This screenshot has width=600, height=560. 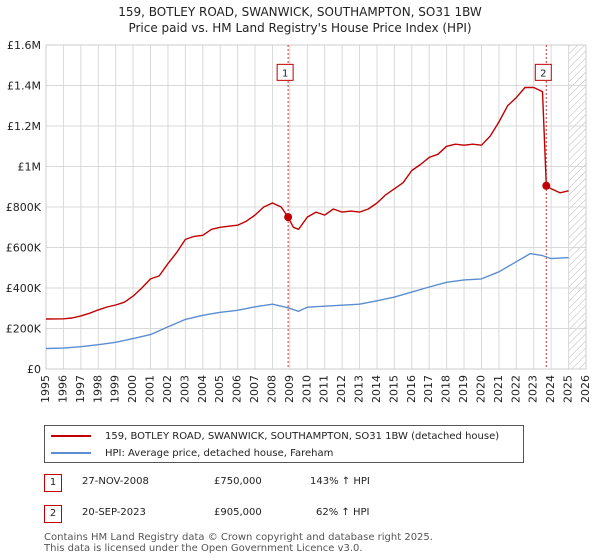 What do you see at coordinates (343, 512) in the screenshot?
I see `transaction-hpi: 62% ↑ HPI` at bounding box center [343, 512].